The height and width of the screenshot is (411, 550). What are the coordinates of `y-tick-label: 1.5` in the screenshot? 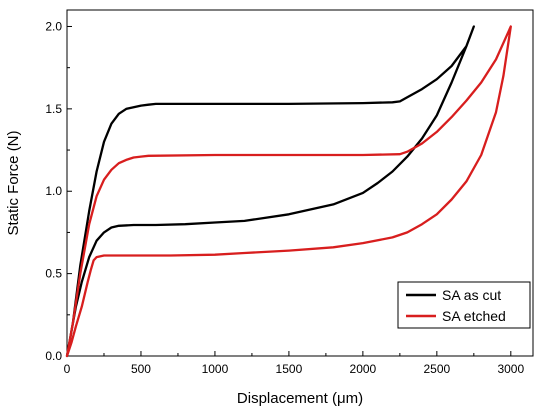 It's located at (53, 109).